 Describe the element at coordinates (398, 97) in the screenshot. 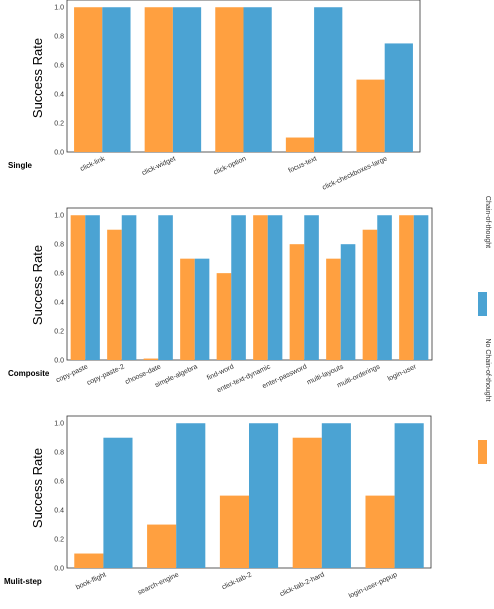

I see `bar-cot-click-checkboxes-large` at that location.